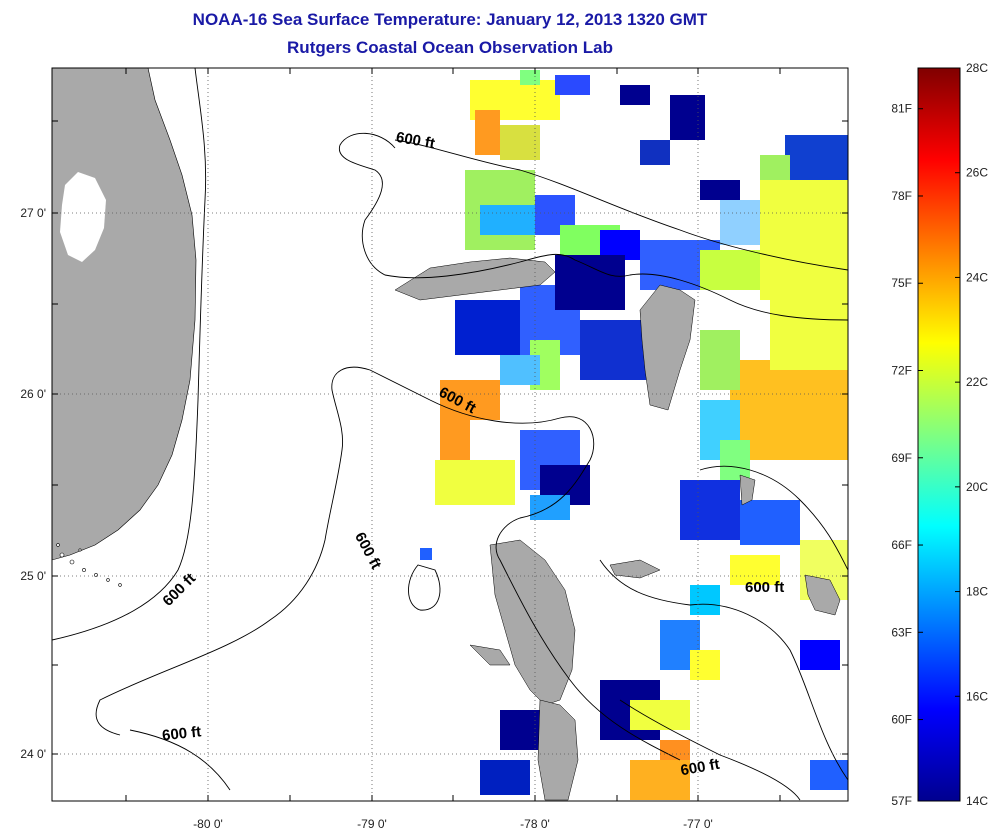 This screenshot has height=840, width=1000. I want to click on colorbar-label-fahrenheit: 78F, so click(901, 196).